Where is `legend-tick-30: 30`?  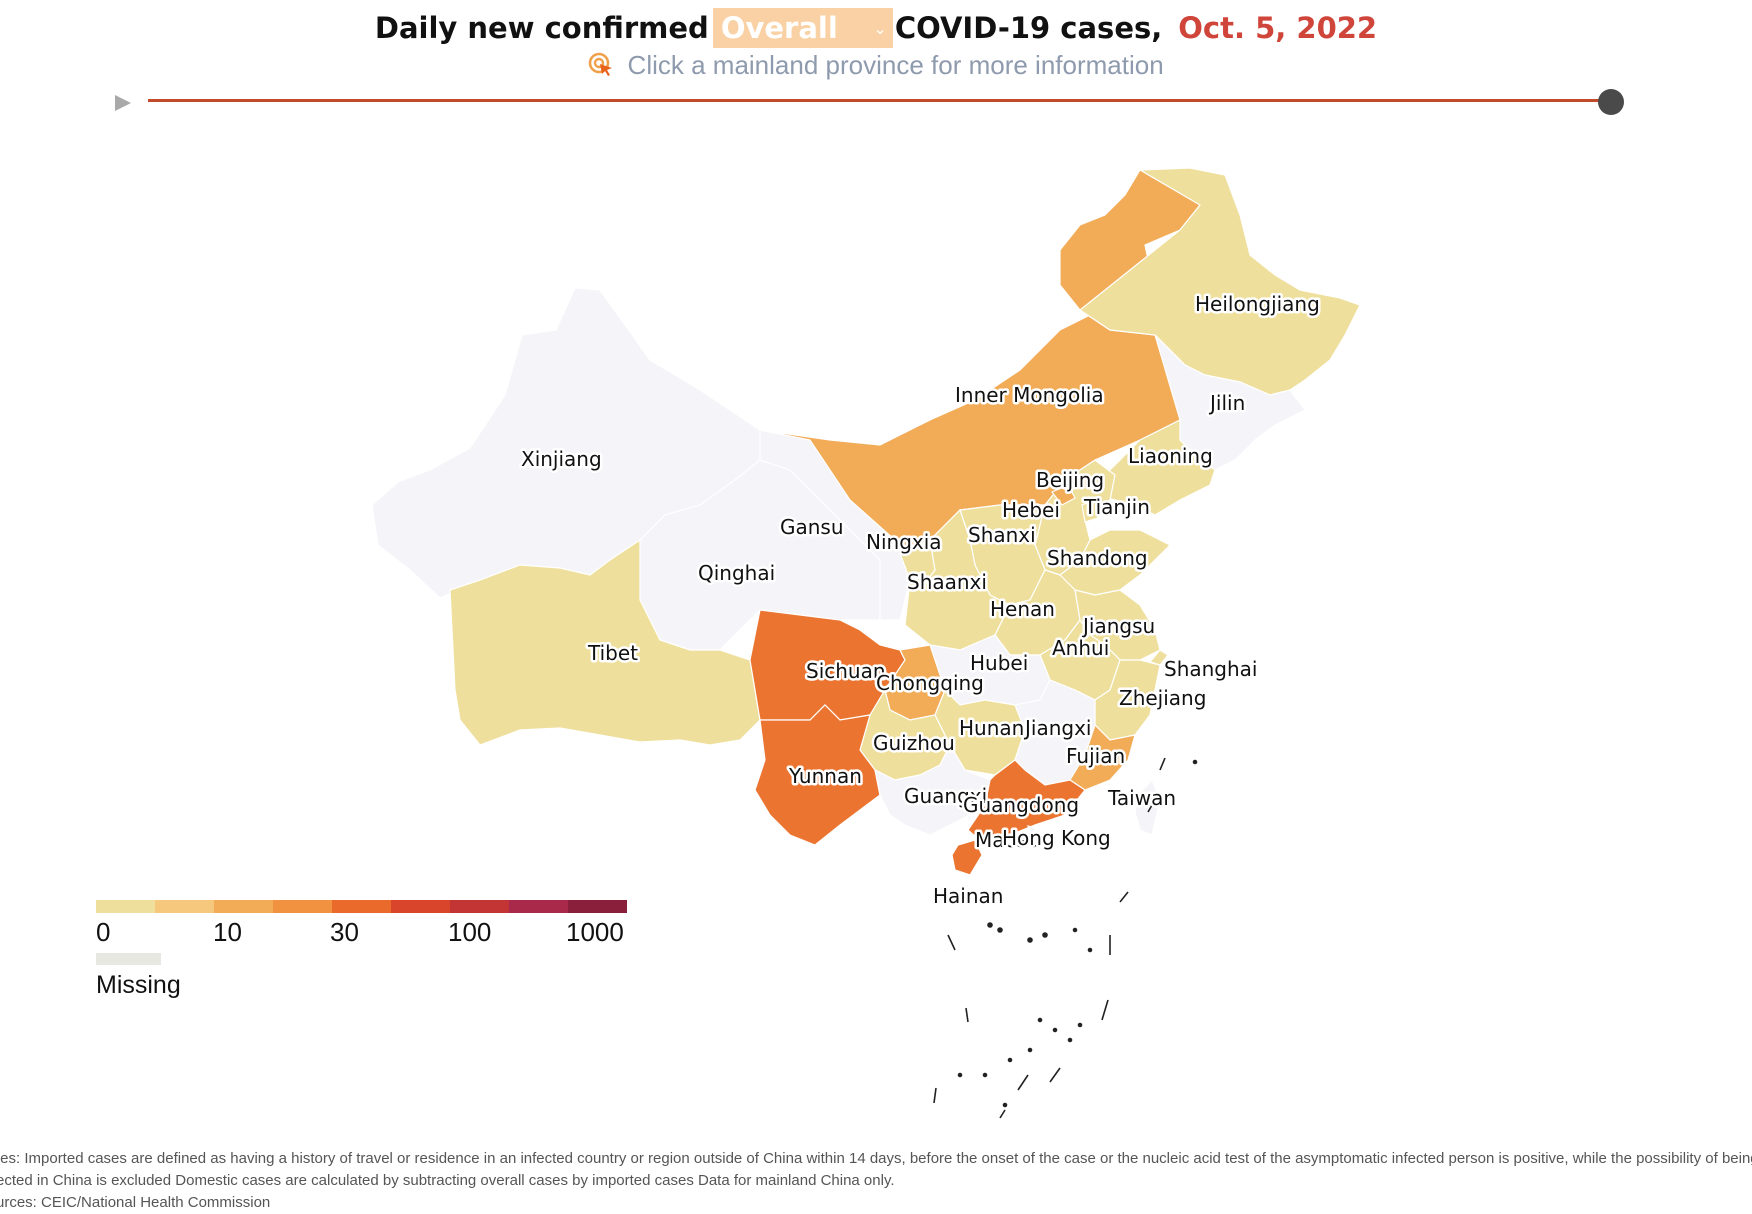
legend-tick-30: 30 is located at coordinates (344, 932).